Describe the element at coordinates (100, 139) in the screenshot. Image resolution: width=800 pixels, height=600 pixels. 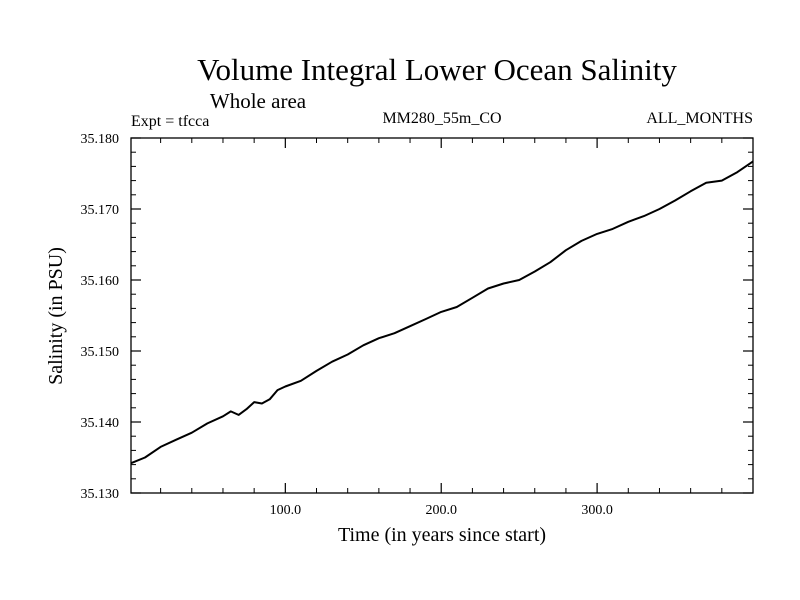
I see `y-tick-label: 35.180` at that location.